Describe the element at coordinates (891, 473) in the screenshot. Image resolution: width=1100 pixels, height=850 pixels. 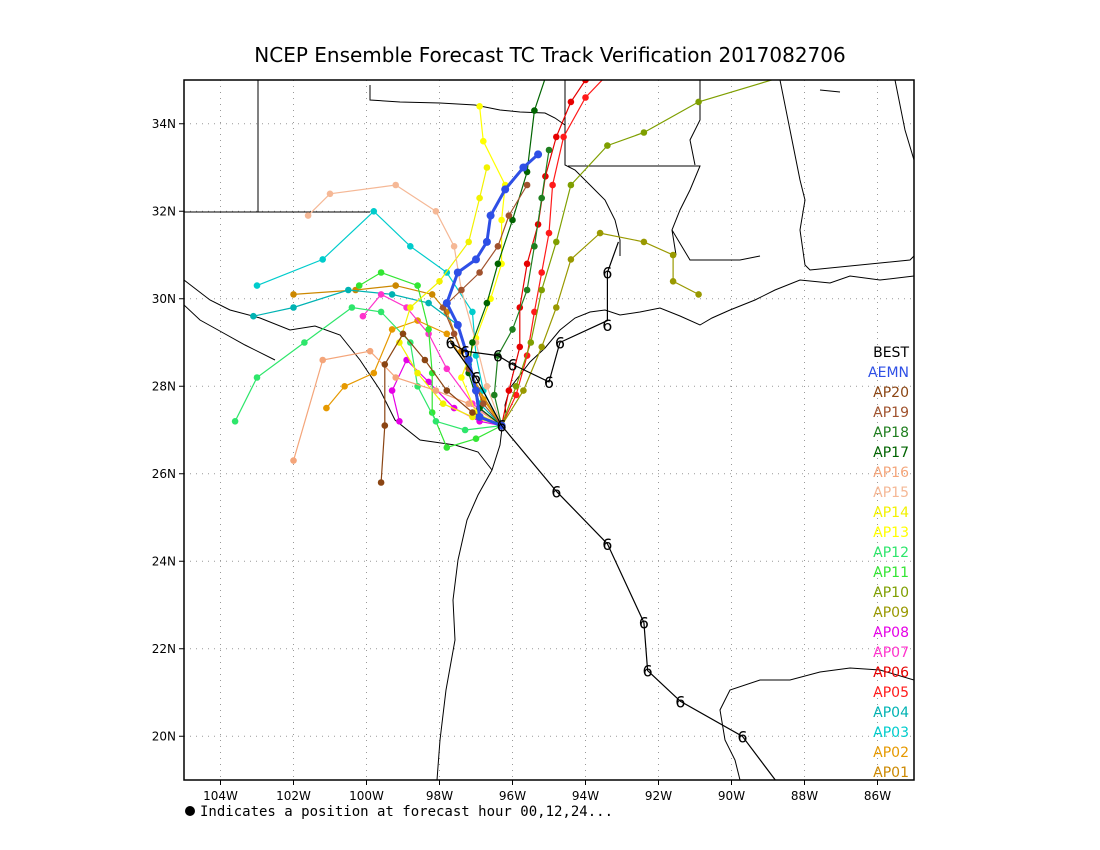
I see `legend-item-ap16: AP16` at that location.